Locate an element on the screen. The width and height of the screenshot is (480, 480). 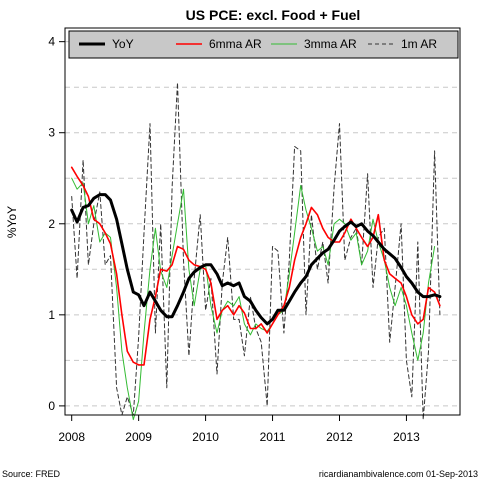
y-tick-label: 3 is located at coordinates (51, 133).